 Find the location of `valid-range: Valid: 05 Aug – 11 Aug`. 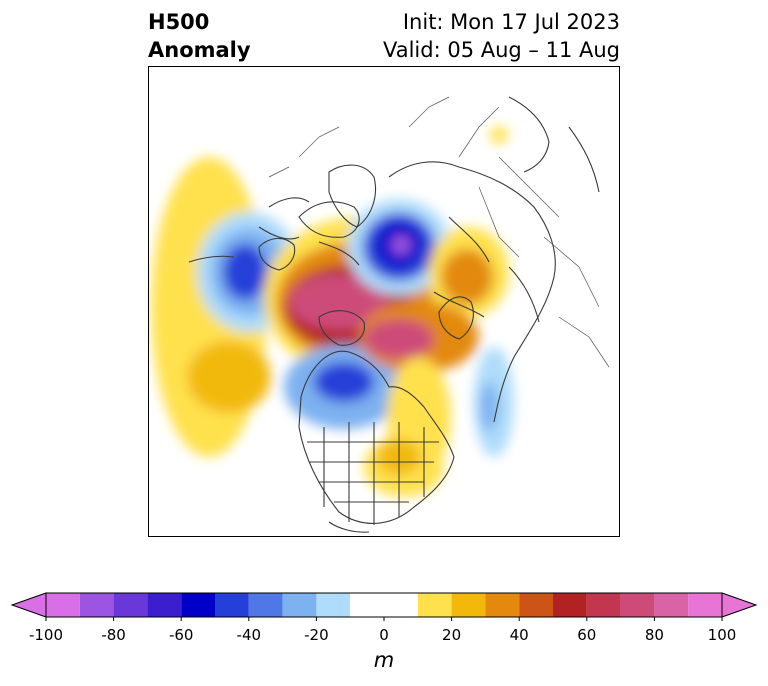

valid-range: Valid: 05 Aug – 11 Aug is located at coordinates (501, 50).